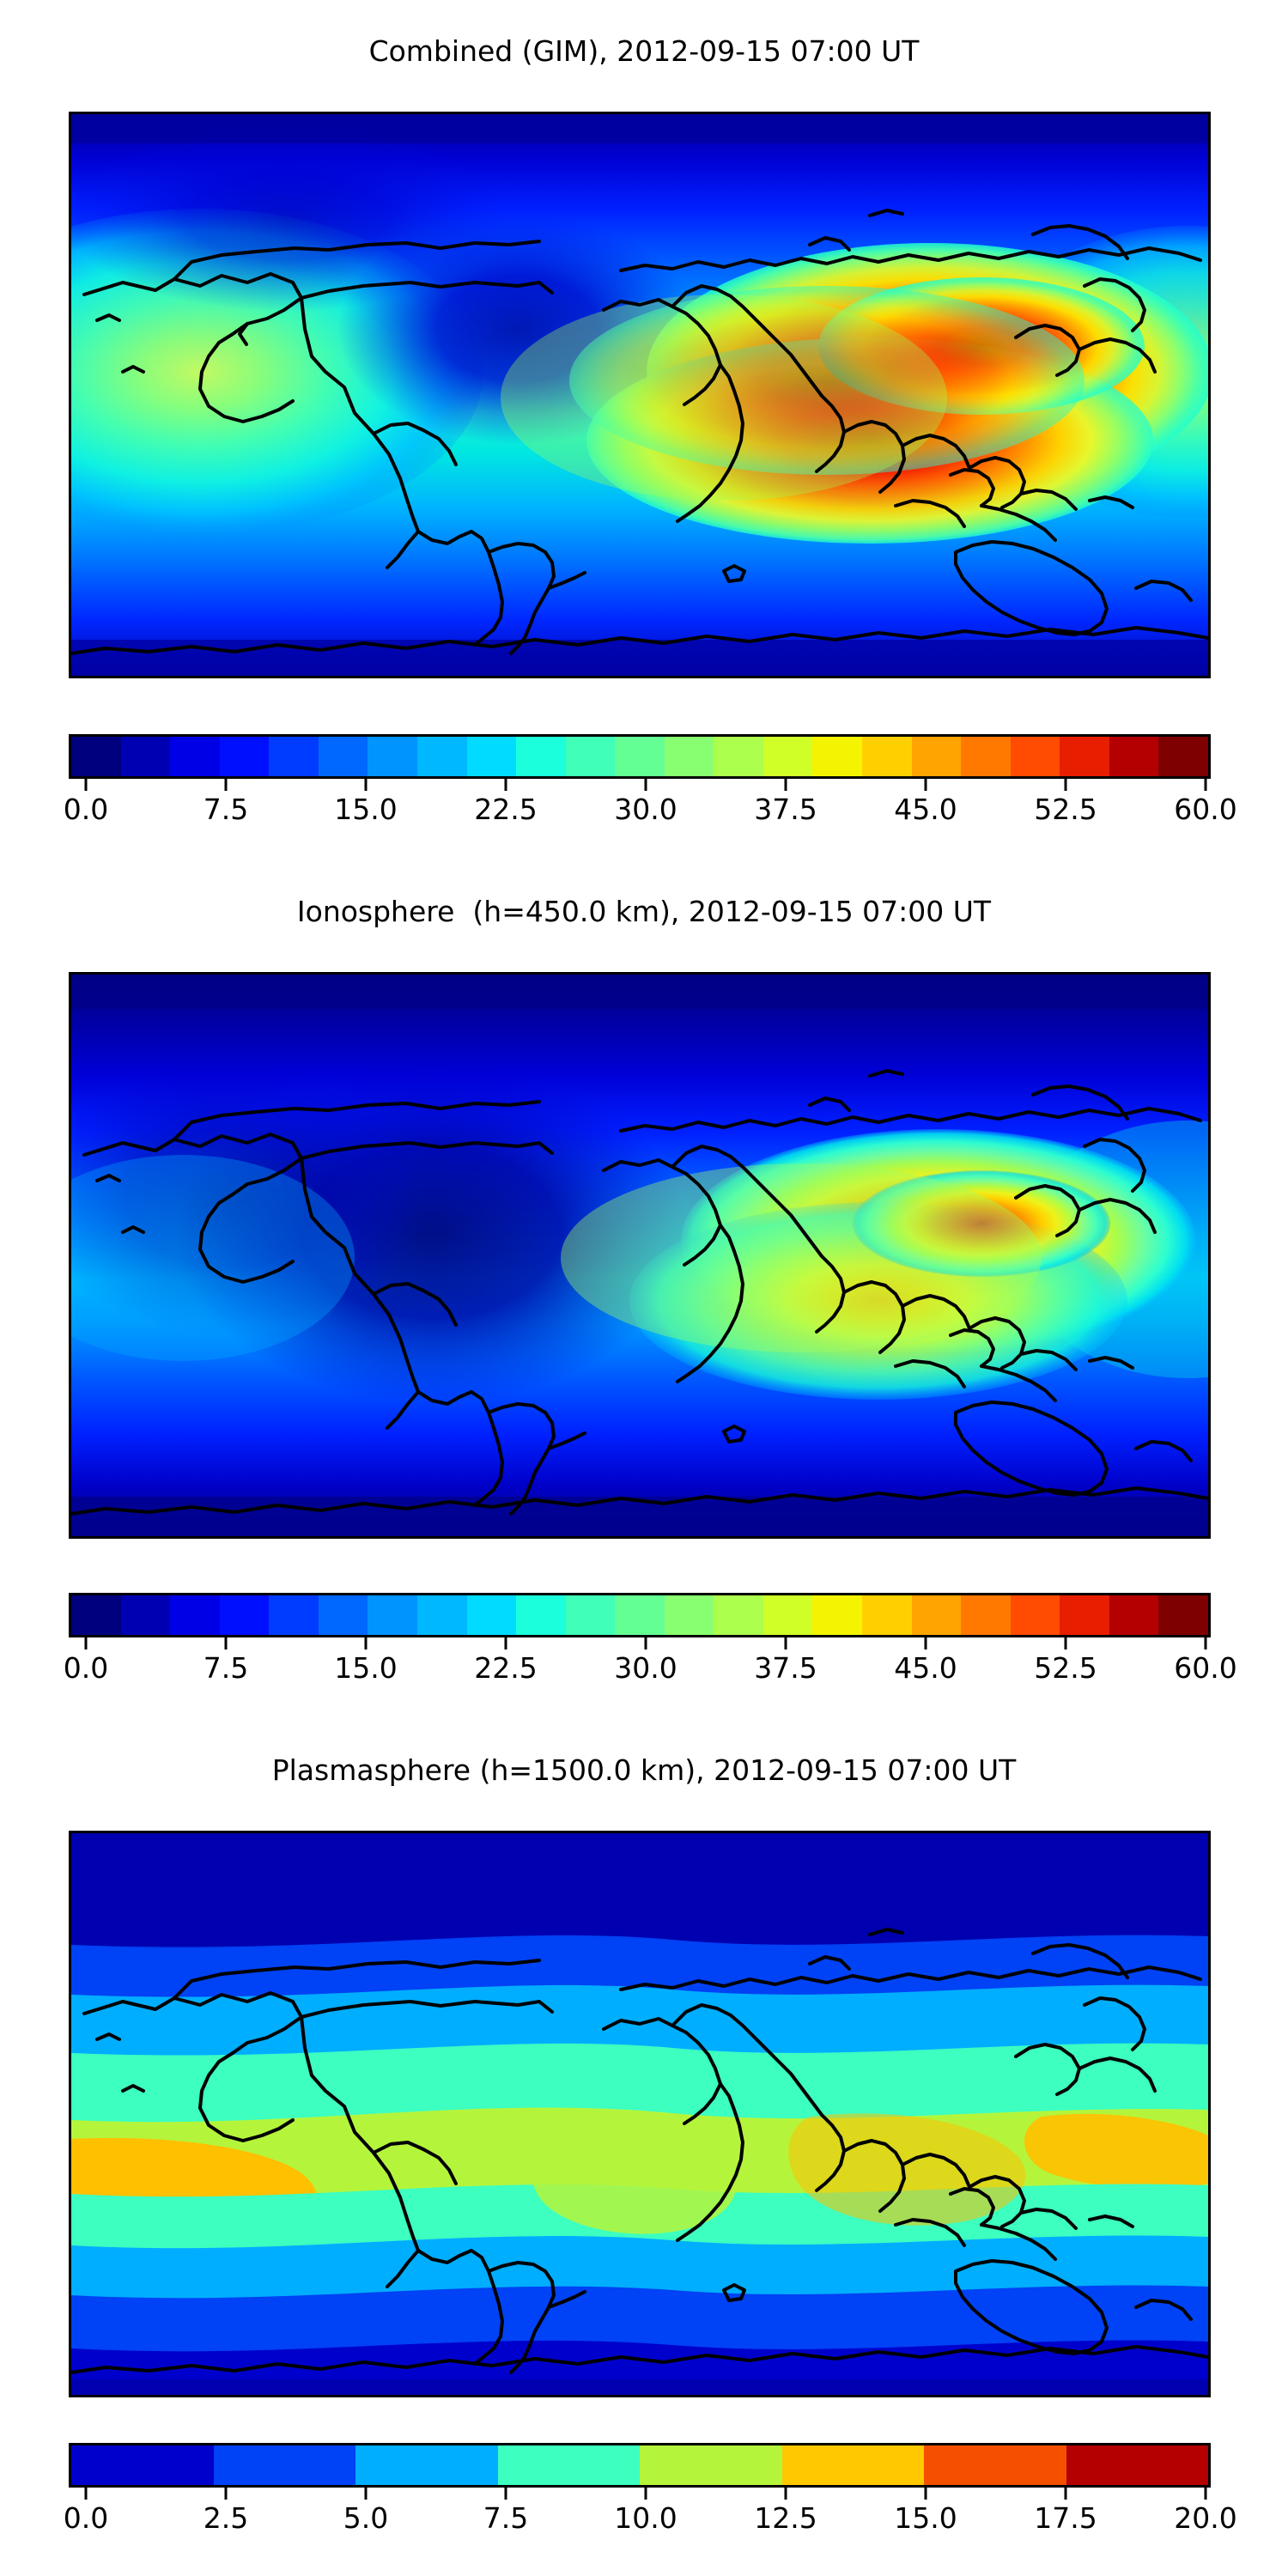  I want to click on colorbar-ticks-plasmasphere, so click(640, 2494).